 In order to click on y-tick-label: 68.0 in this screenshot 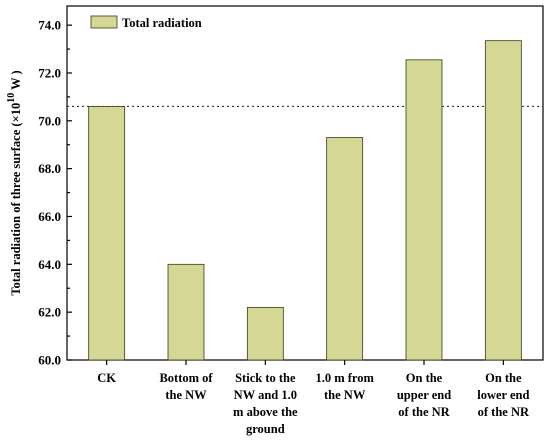, I will do `click(49, 168)`.